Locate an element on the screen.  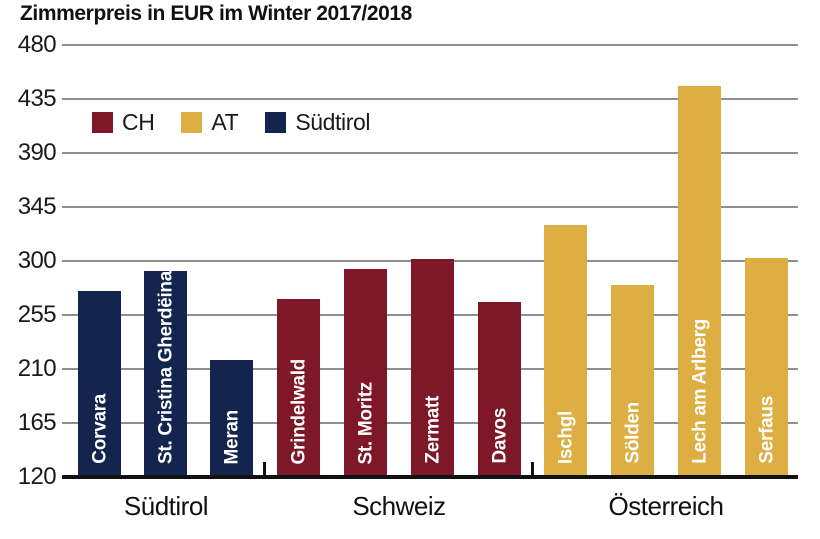
legend-label: CH is located at coordinates (138, 122).